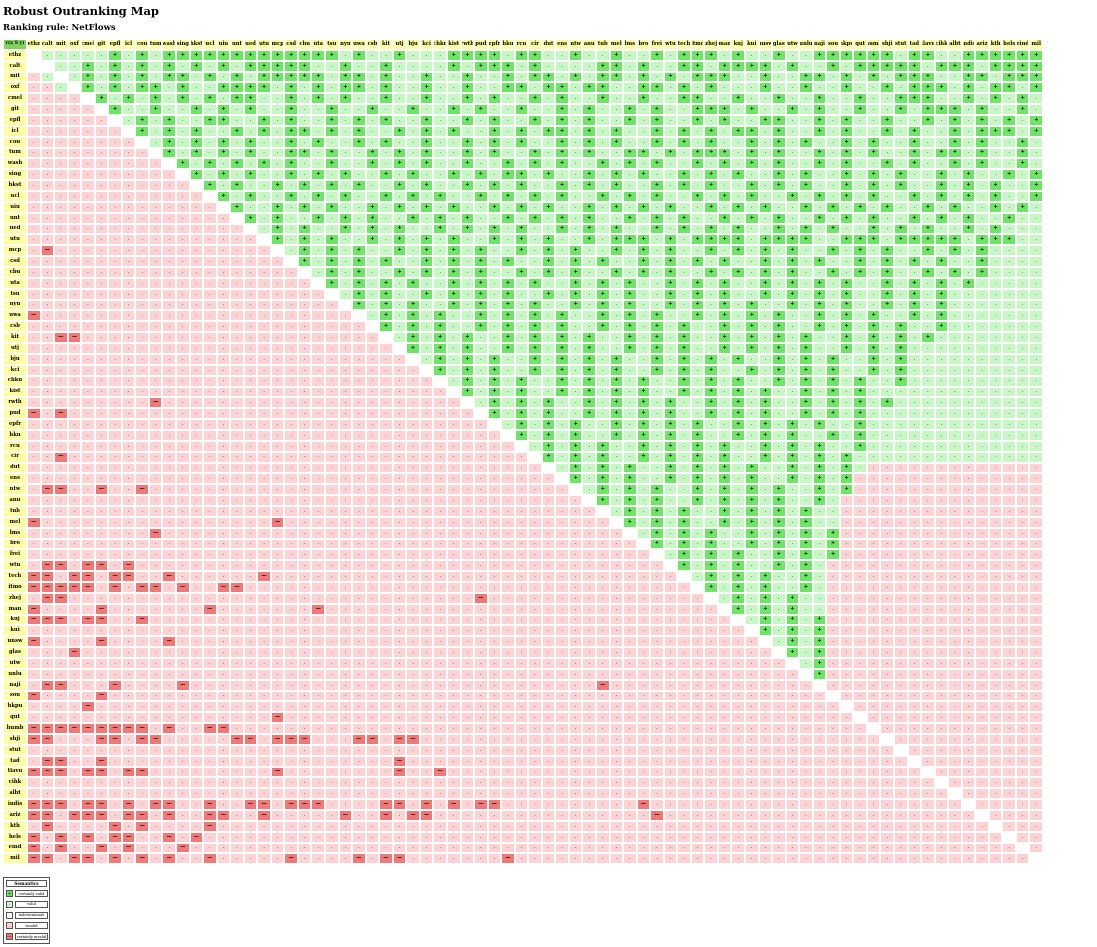  I want to click on row-header: utw, so click(15, 663).